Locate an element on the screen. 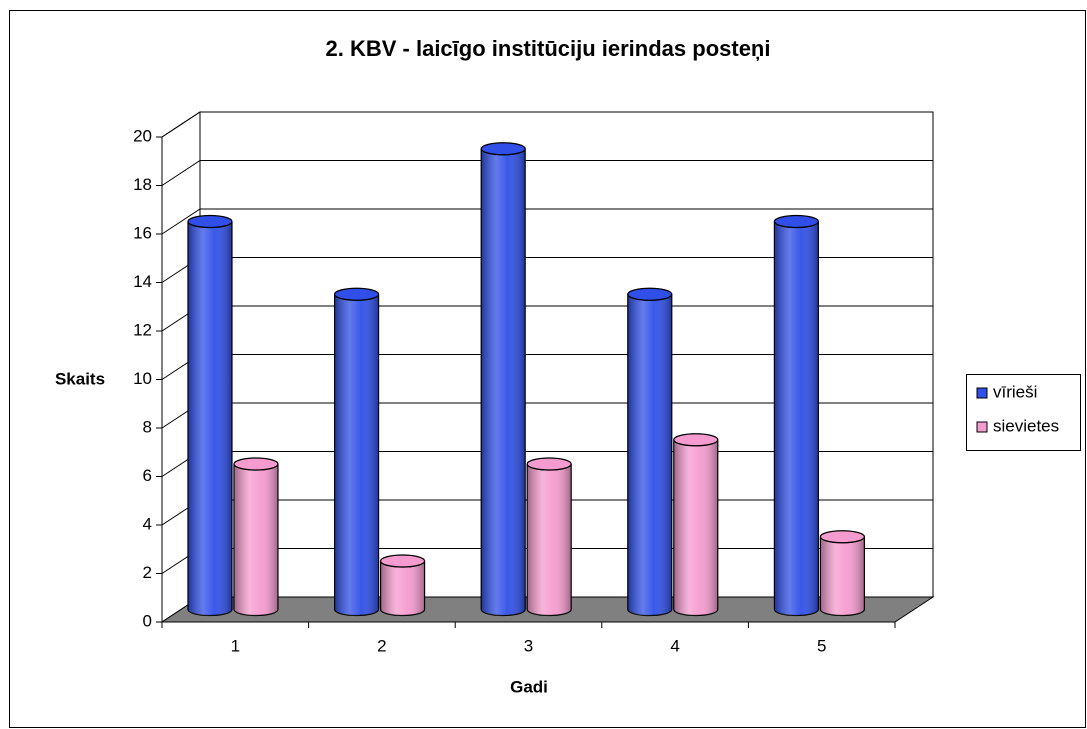 The width and height of the screenshot is (1087, 729). y-tick-label: 6 is located at coordinates (147, 475).